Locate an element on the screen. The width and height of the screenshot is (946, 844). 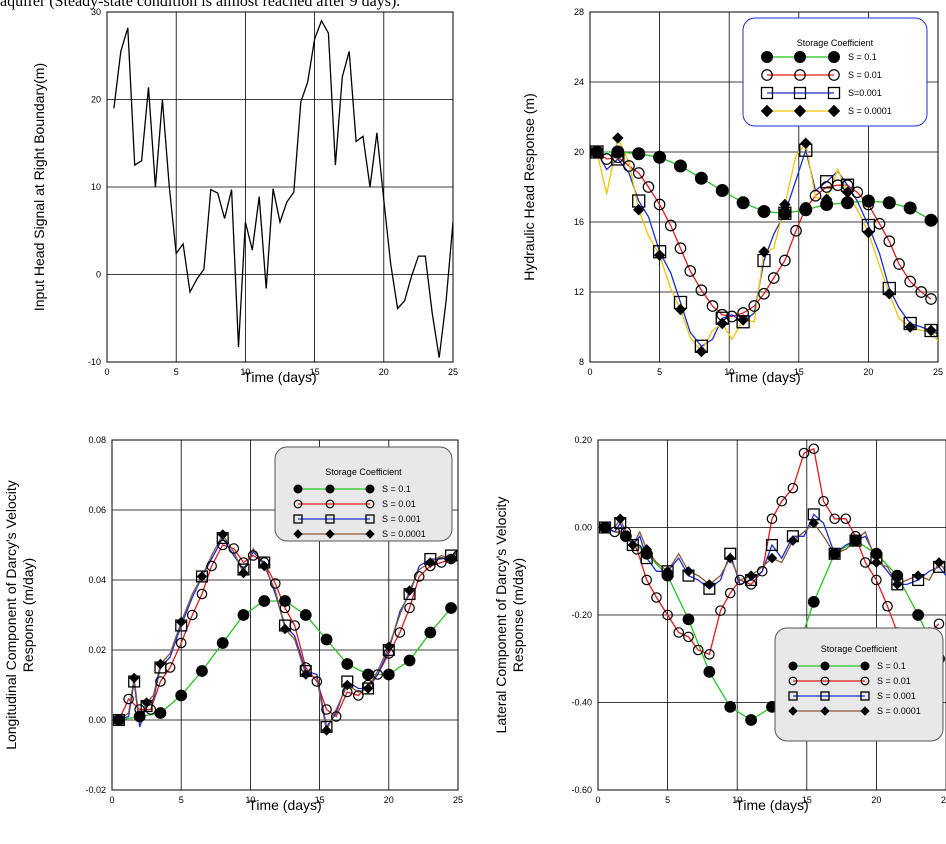
y-tick-label: 0.04 is located at coordinates (97, 580).